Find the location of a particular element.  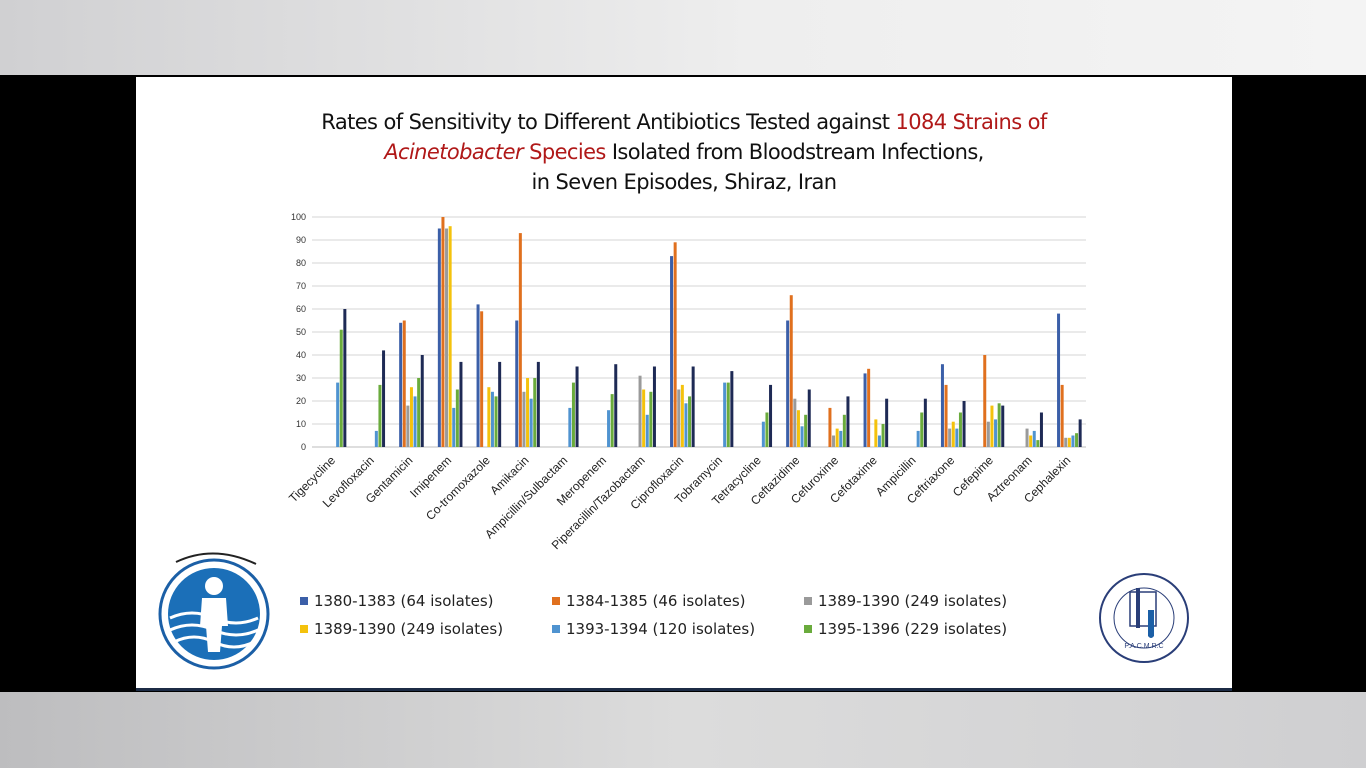

legend-label-2: 1384-1385 (46 isolates) is located at coordinates (656, 601).